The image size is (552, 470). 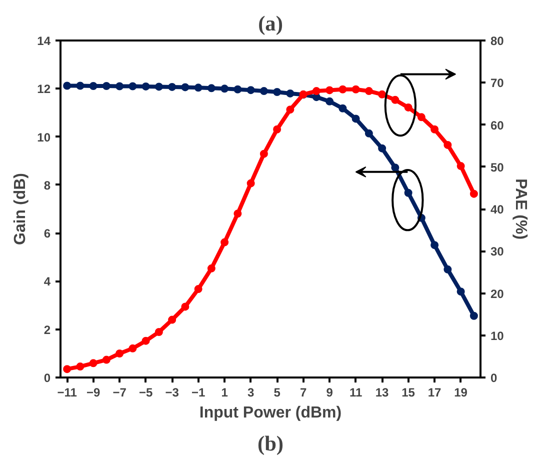 I want to click on y-tick-label: 12, so click(x=44, y=89).